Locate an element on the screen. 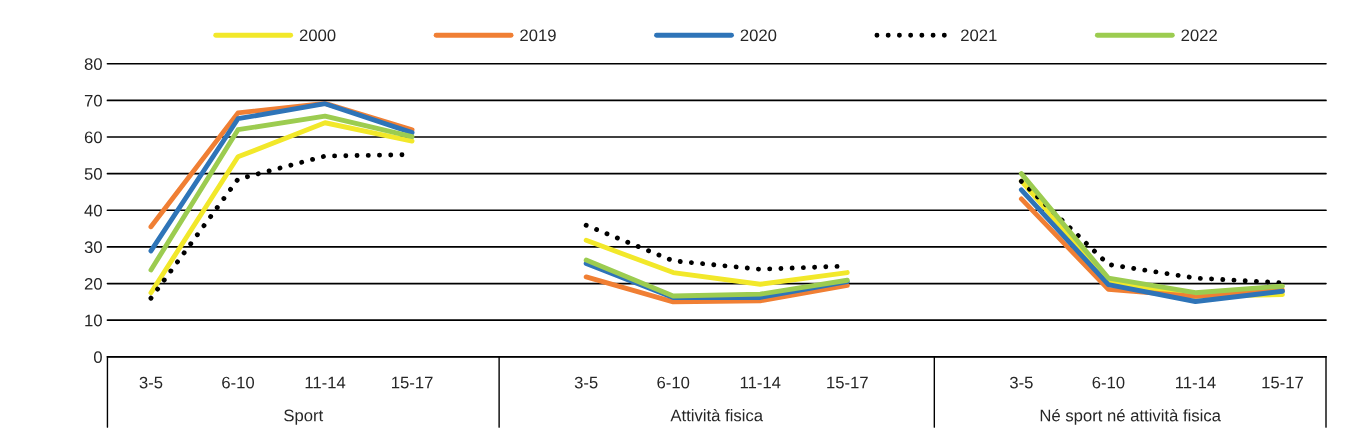  y-tick-label: 40 is located at coordinates (93, 210).